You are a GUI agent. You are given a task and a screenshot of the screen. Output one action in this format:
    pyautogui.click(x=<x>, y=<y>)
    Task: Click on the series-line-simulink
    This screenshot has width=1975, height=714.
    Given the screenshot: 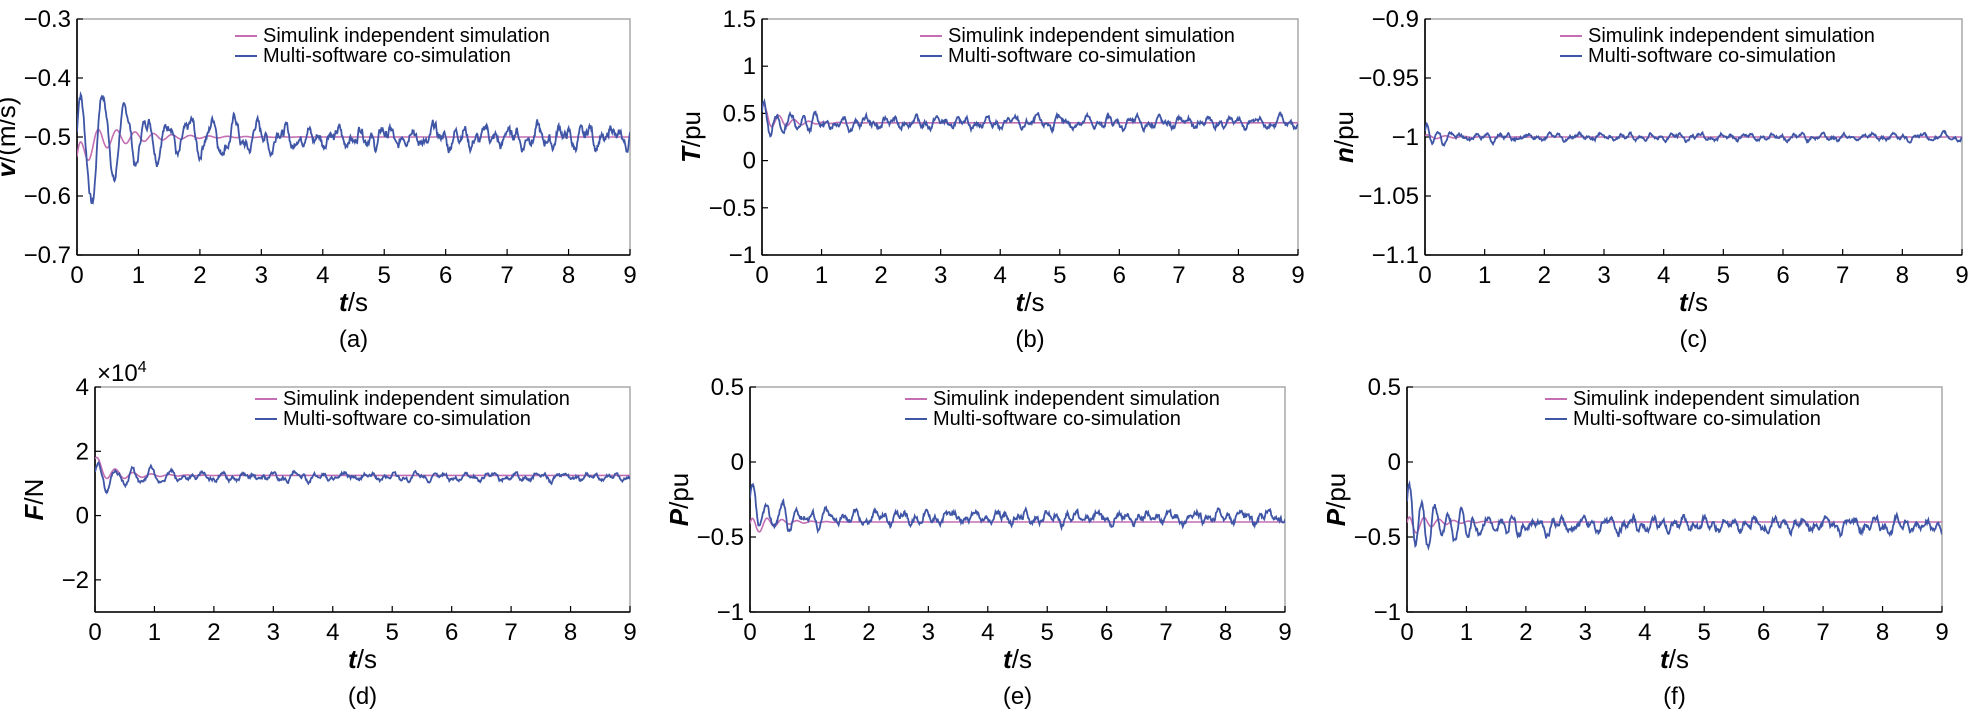 What is the action you would take?
    pyautogui.click(x=353, y=145)
    